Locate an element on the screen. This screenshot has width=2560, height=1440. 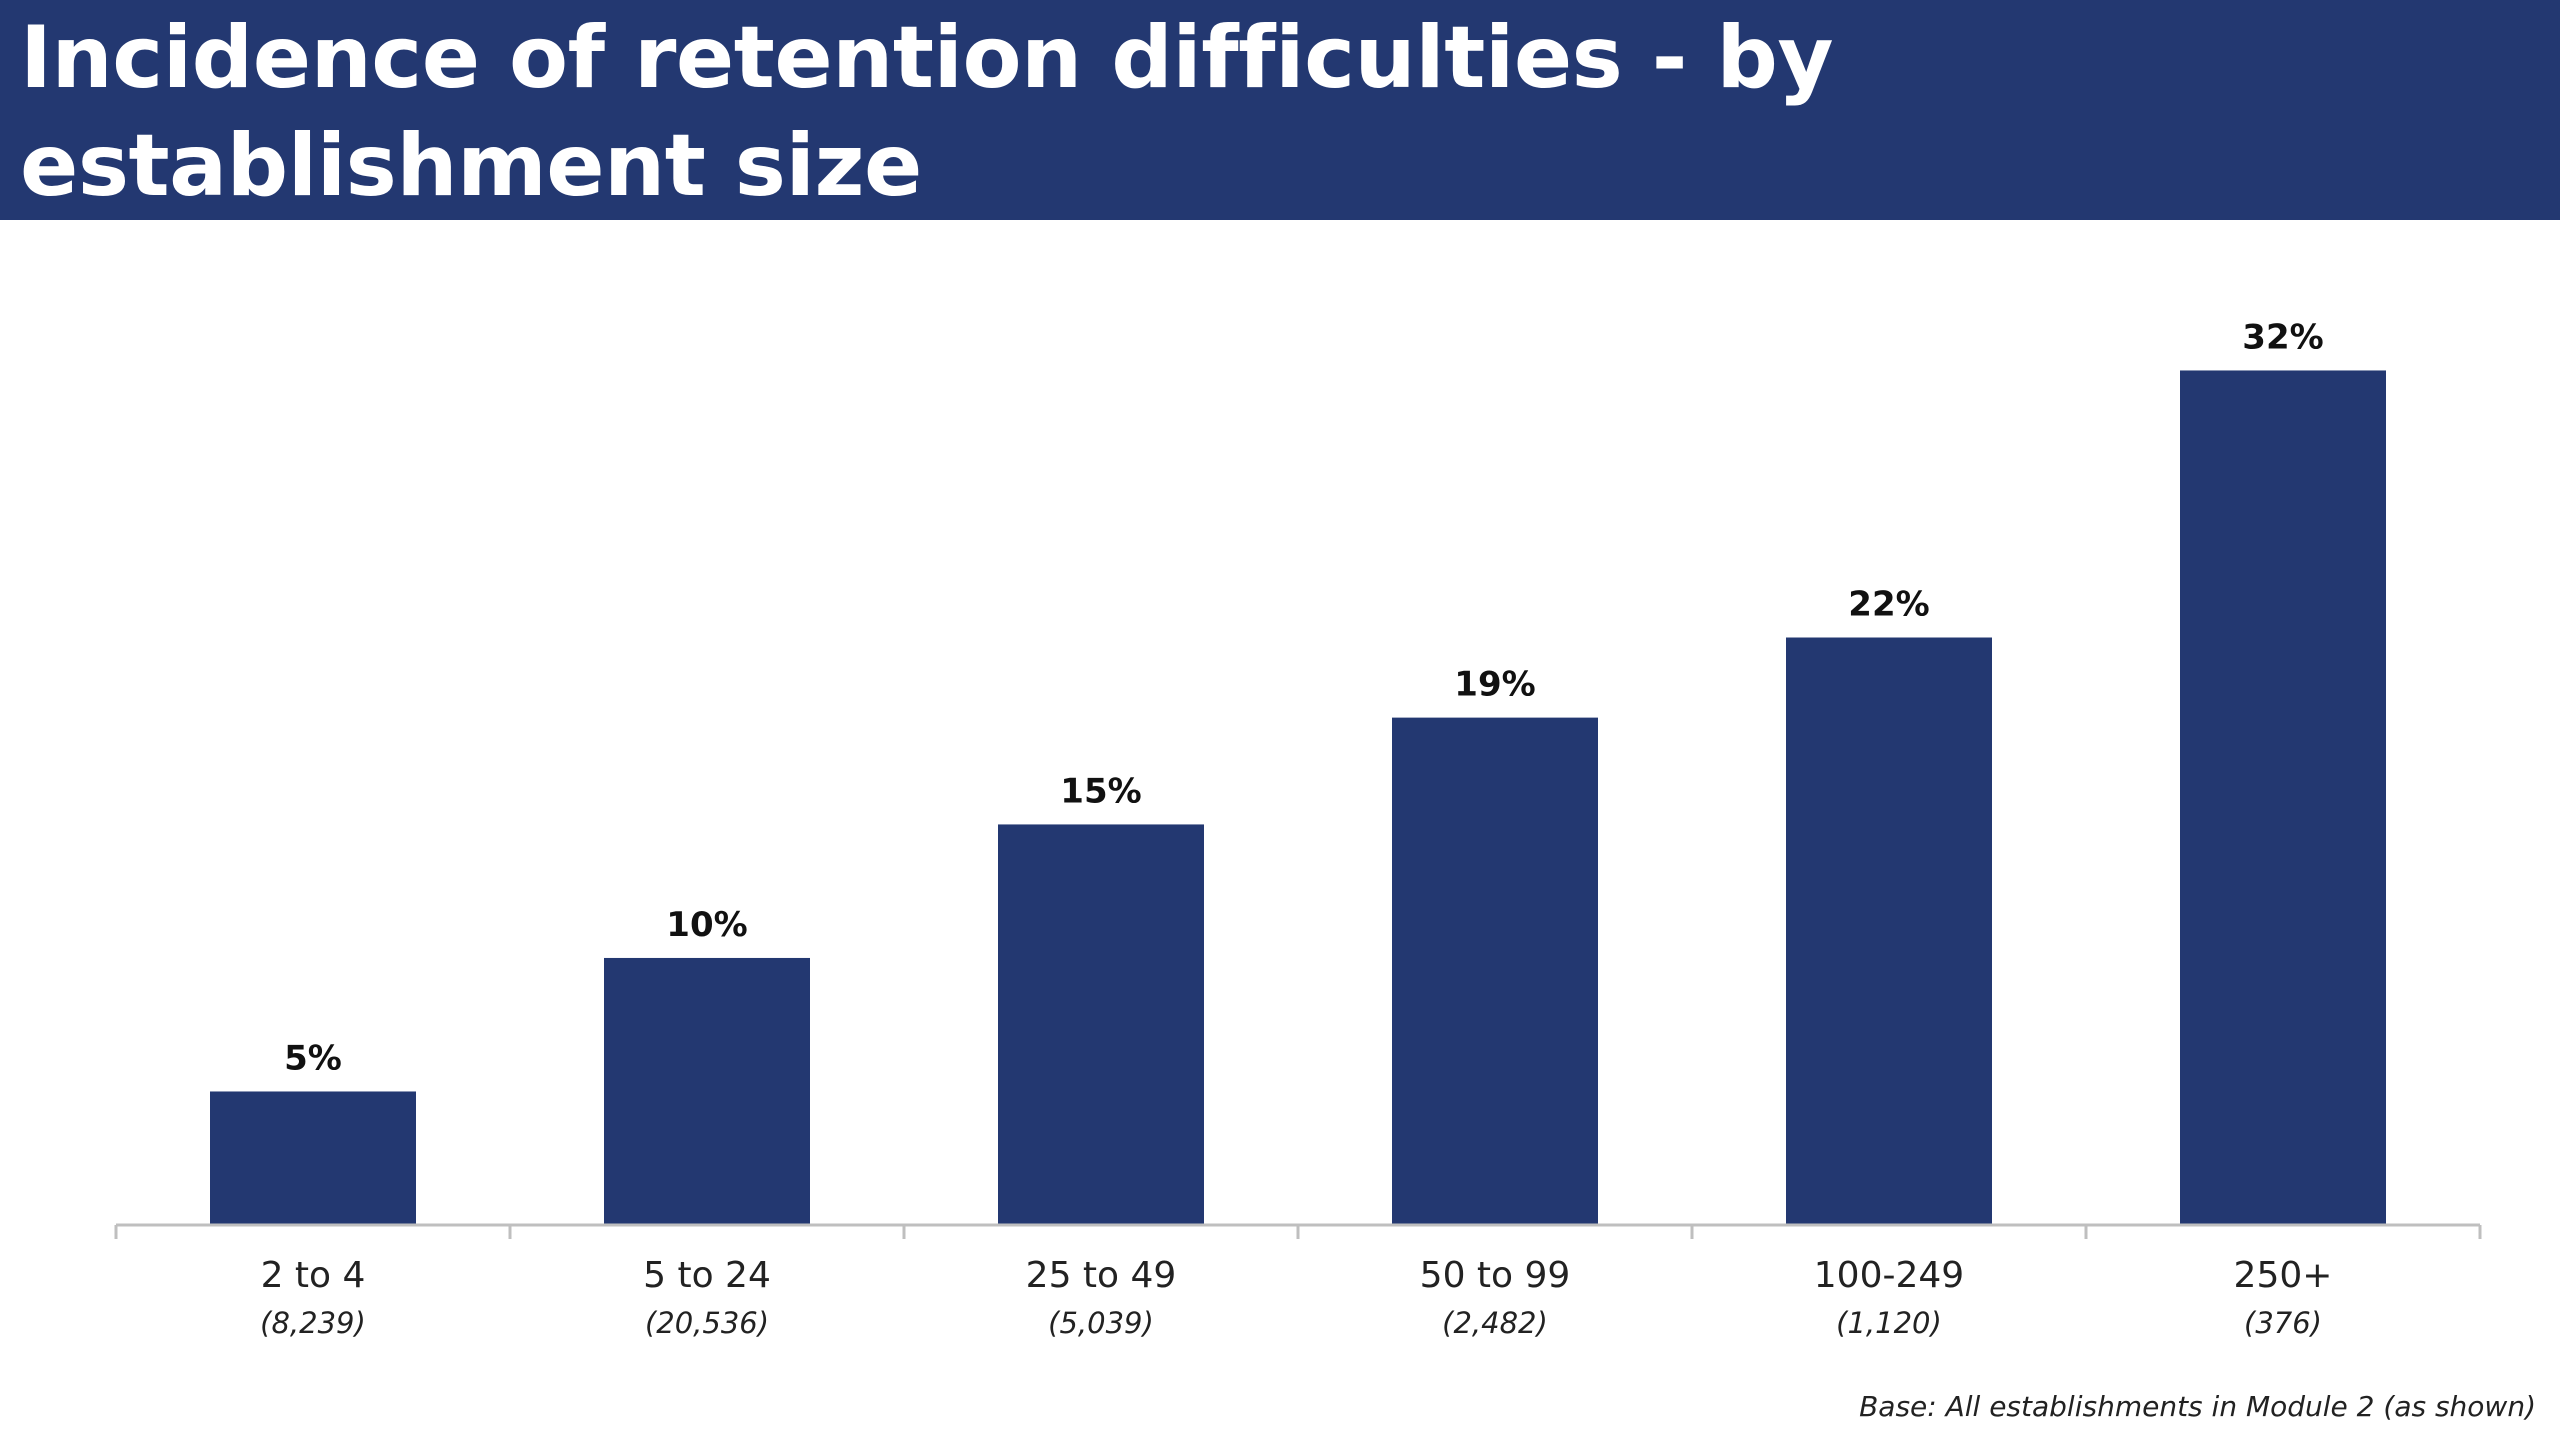
category-base-label: (376) is located at coordinates (2283, 1323).